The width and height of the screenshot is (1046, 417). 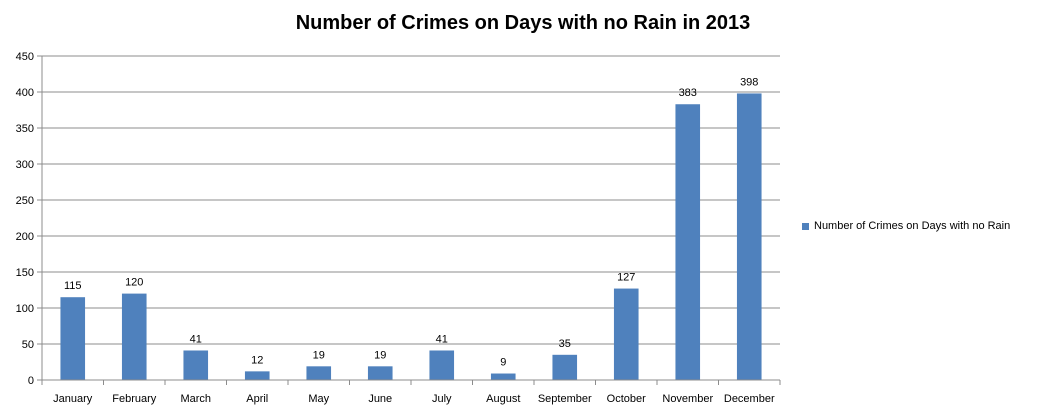 What do you see at coordinates (25, 93) in the screenshot?
I see `y-tick-label: 400` at bounding box center [25, 93].